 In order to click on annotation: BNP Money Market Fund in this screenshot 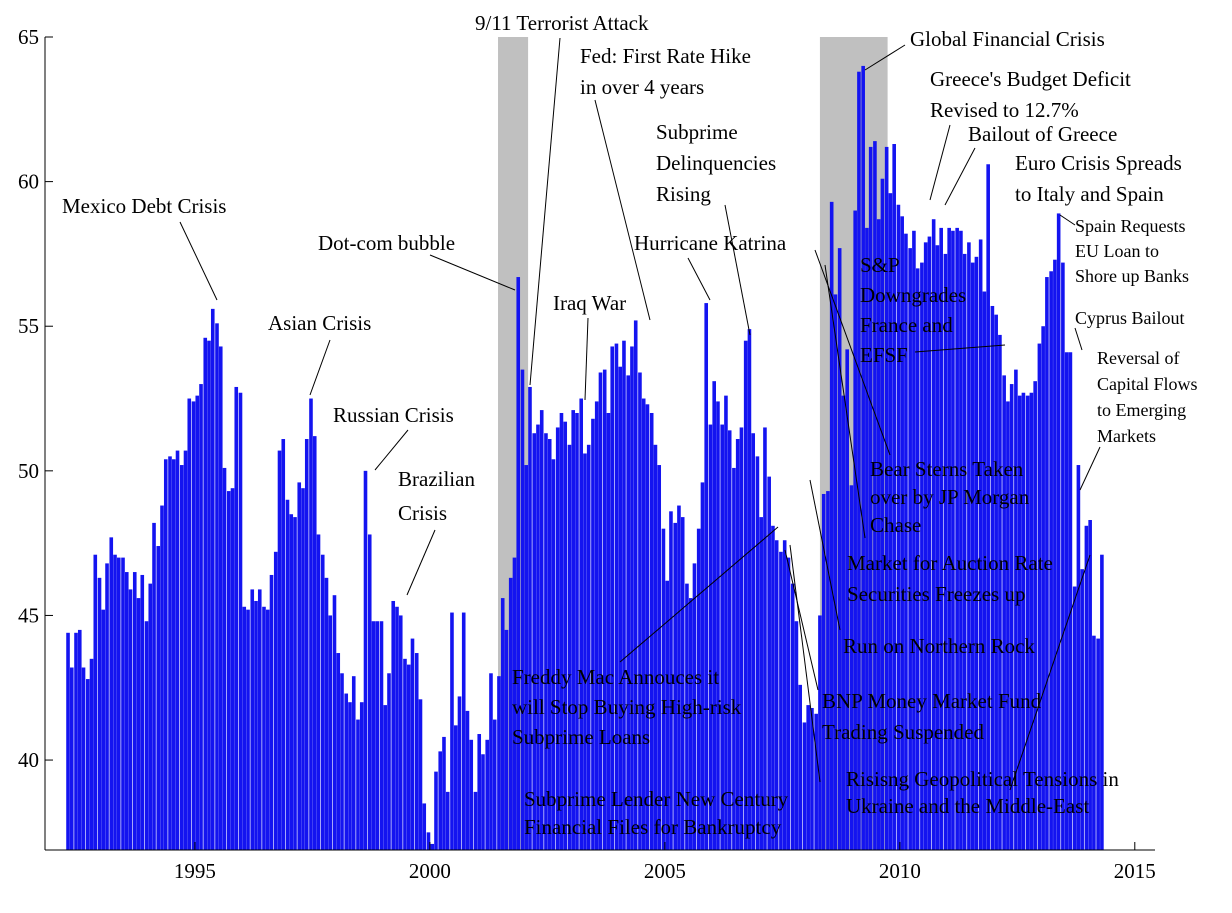, I will do `click(932, 701)`.